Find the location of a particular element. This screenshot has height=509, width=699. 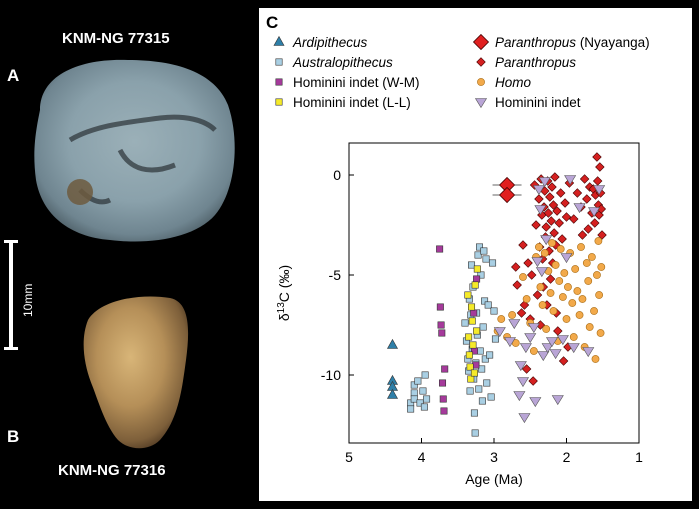

panel-letter-c: C is located at coordinates (272, 22).